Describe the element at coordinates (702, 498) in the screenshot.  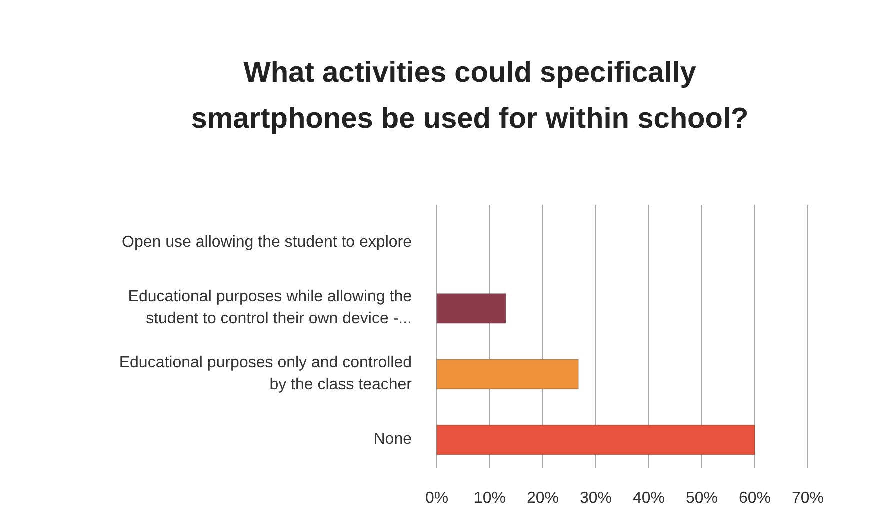
I see `x-tick-label: 50%` at that location.